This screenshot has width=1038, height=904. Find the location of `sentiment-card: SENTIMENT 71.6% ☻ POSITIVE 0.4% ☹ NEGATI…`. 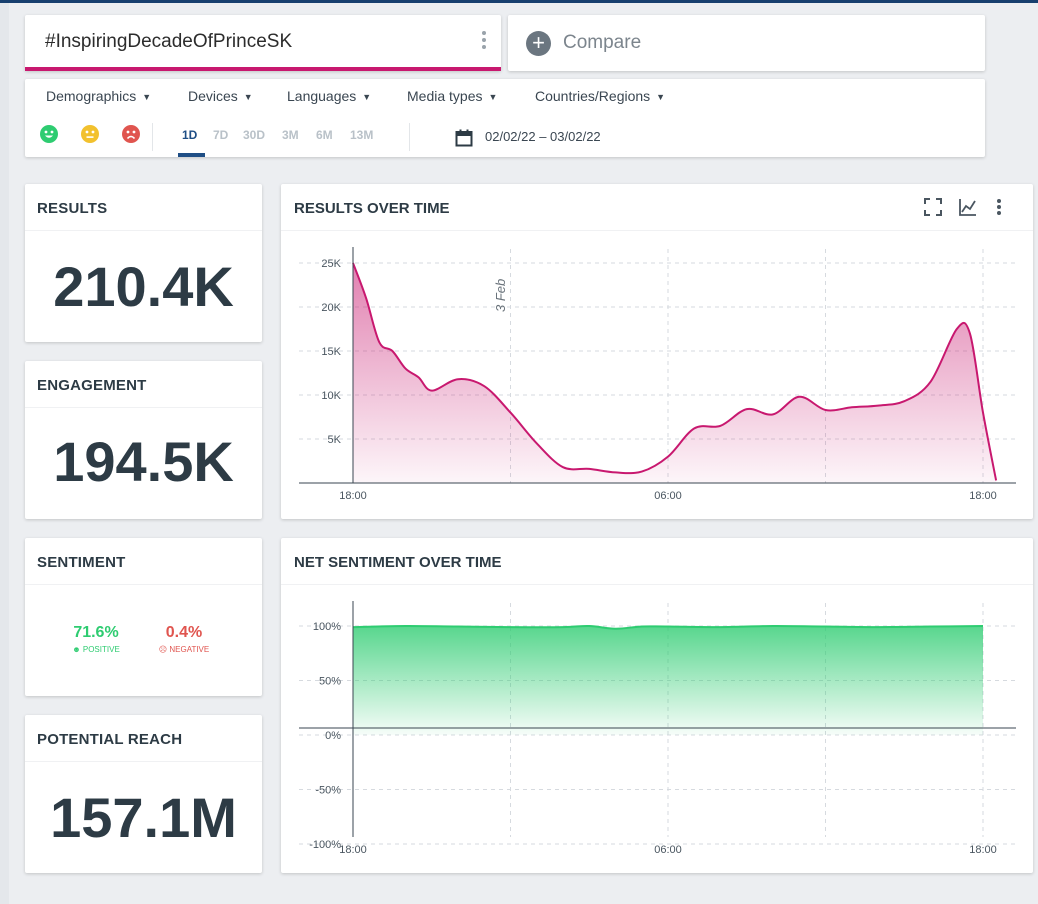

sentiment-card: SENTIMENT 71.6% ☻ POSITIVE 0.4% ☹ NEGATI… is located at coordinates (143, 617).